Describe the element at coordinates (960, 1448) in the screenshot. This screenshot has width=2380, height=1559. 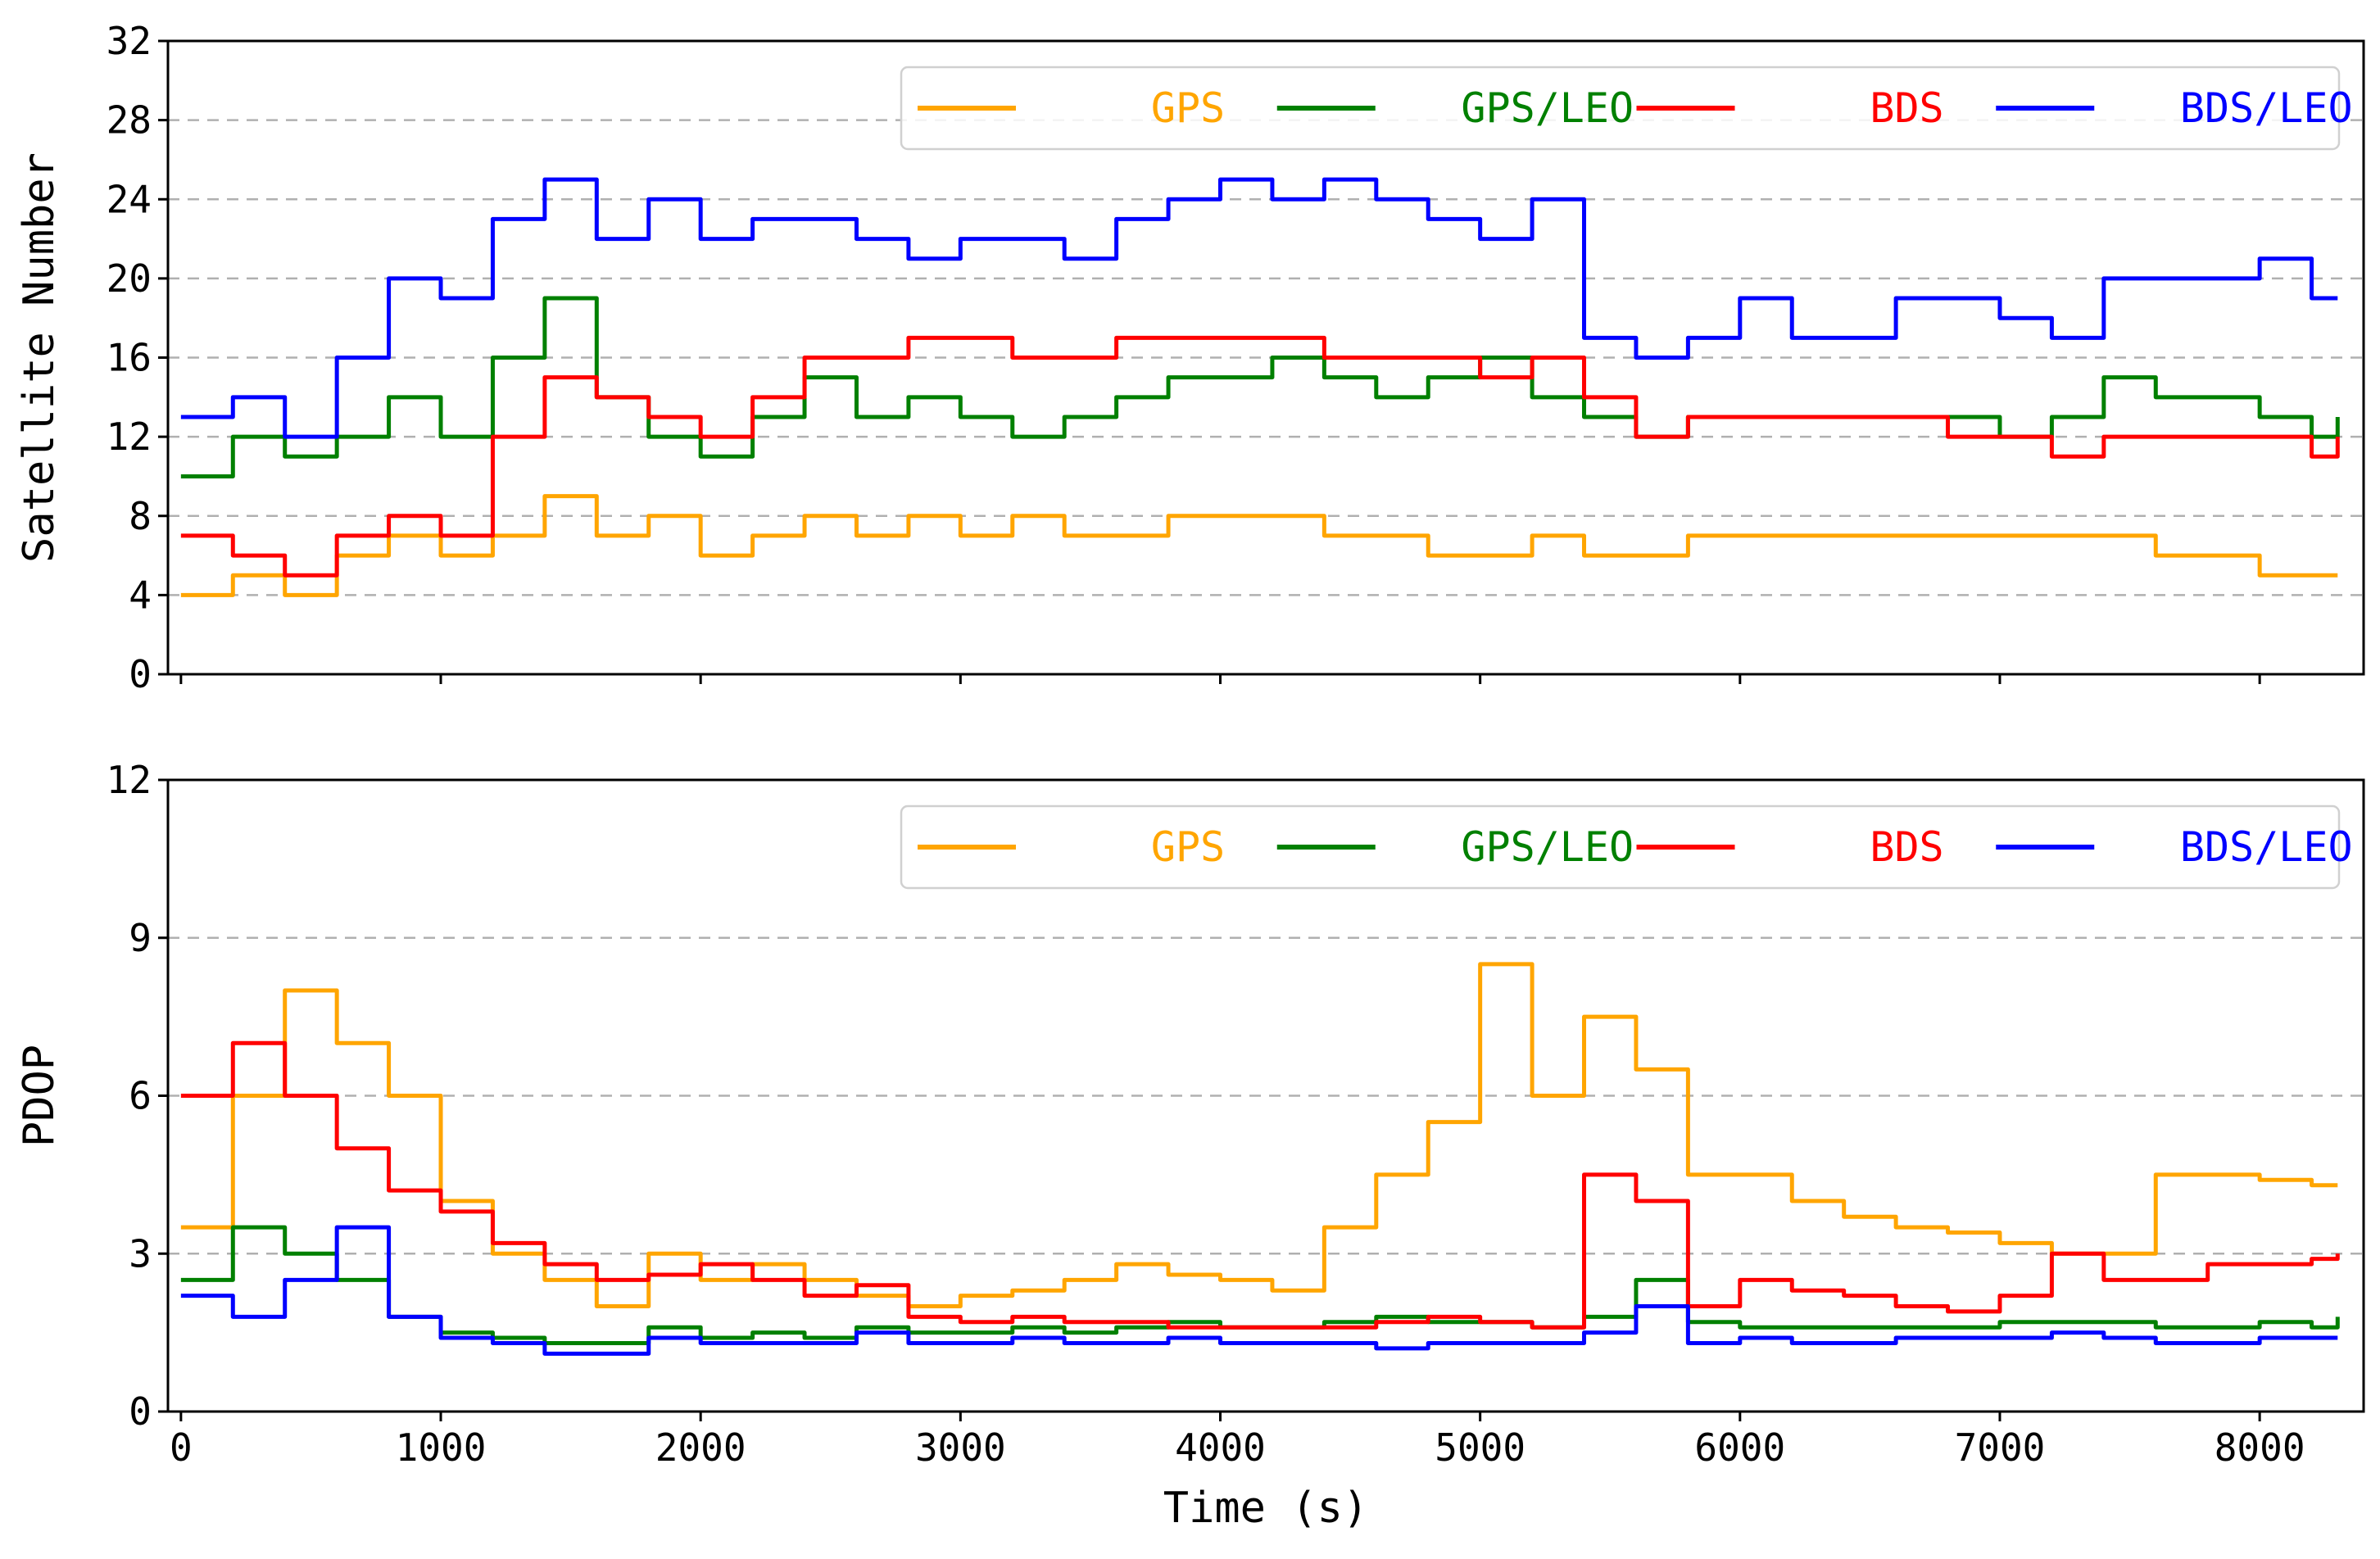
I see `x-tick-label: 3000` at that location.